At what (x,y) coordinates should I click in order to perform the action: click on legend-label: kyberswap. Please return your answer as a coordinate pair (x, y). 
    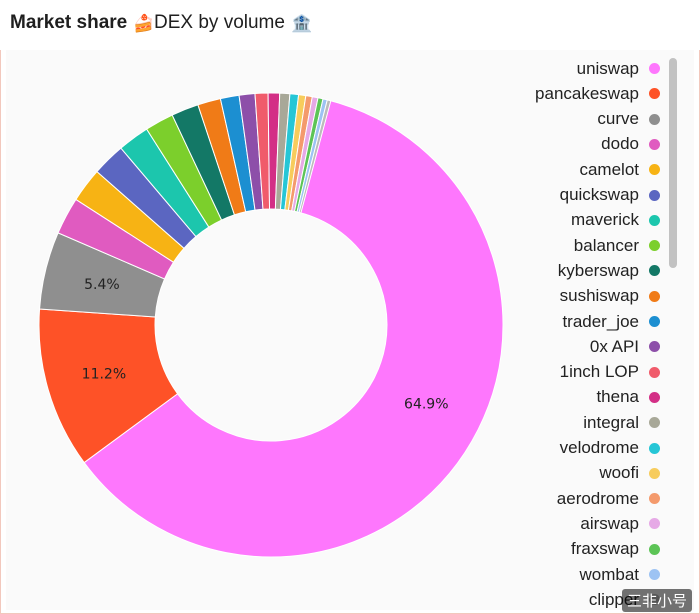
    Looking at the image, I should click on (598, 270).